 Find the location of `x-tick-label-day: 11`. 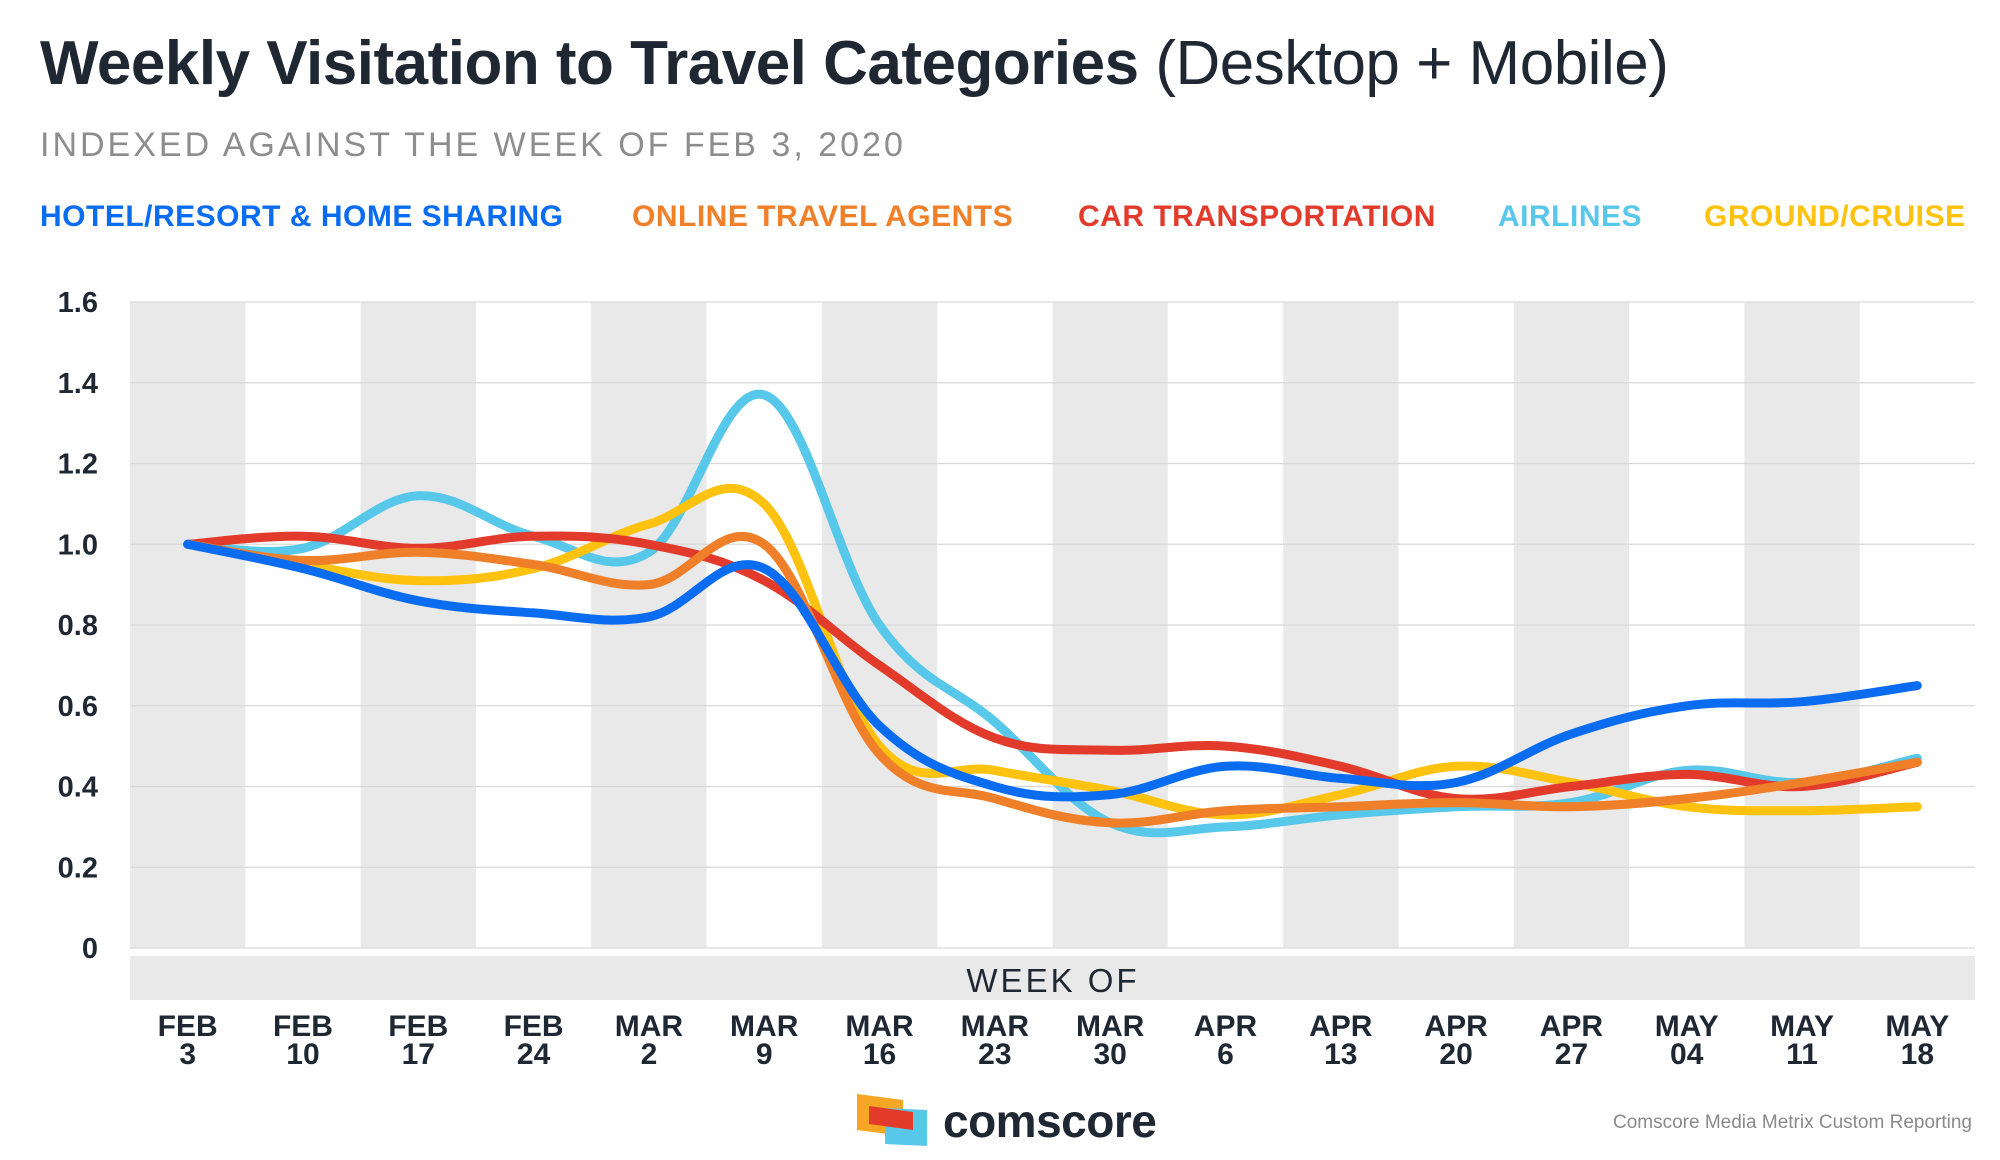

x-tick-label-day: 11 is located at coordinates (1802, 1054).